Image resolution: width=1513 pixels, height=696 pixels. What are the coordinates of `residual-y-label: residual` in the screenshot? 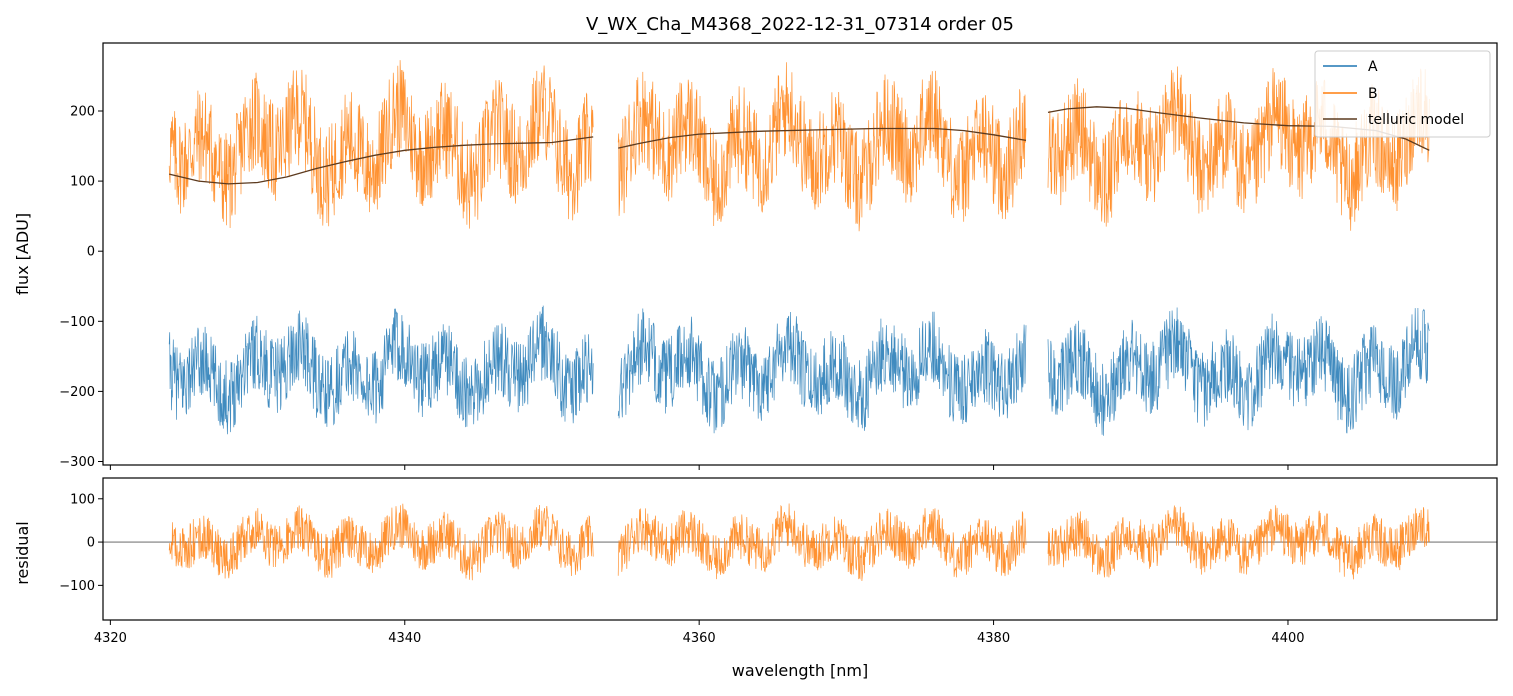 It's located at (22, 552).